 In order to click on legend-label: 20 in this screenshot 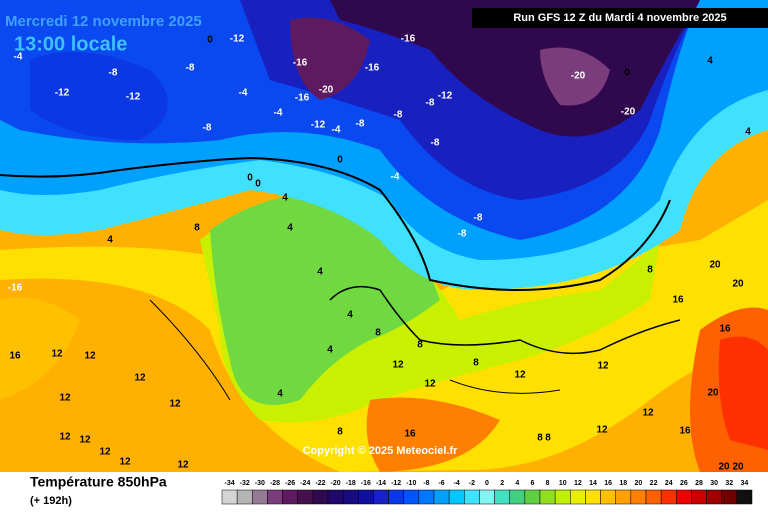, I will do `click(639, 483)`.